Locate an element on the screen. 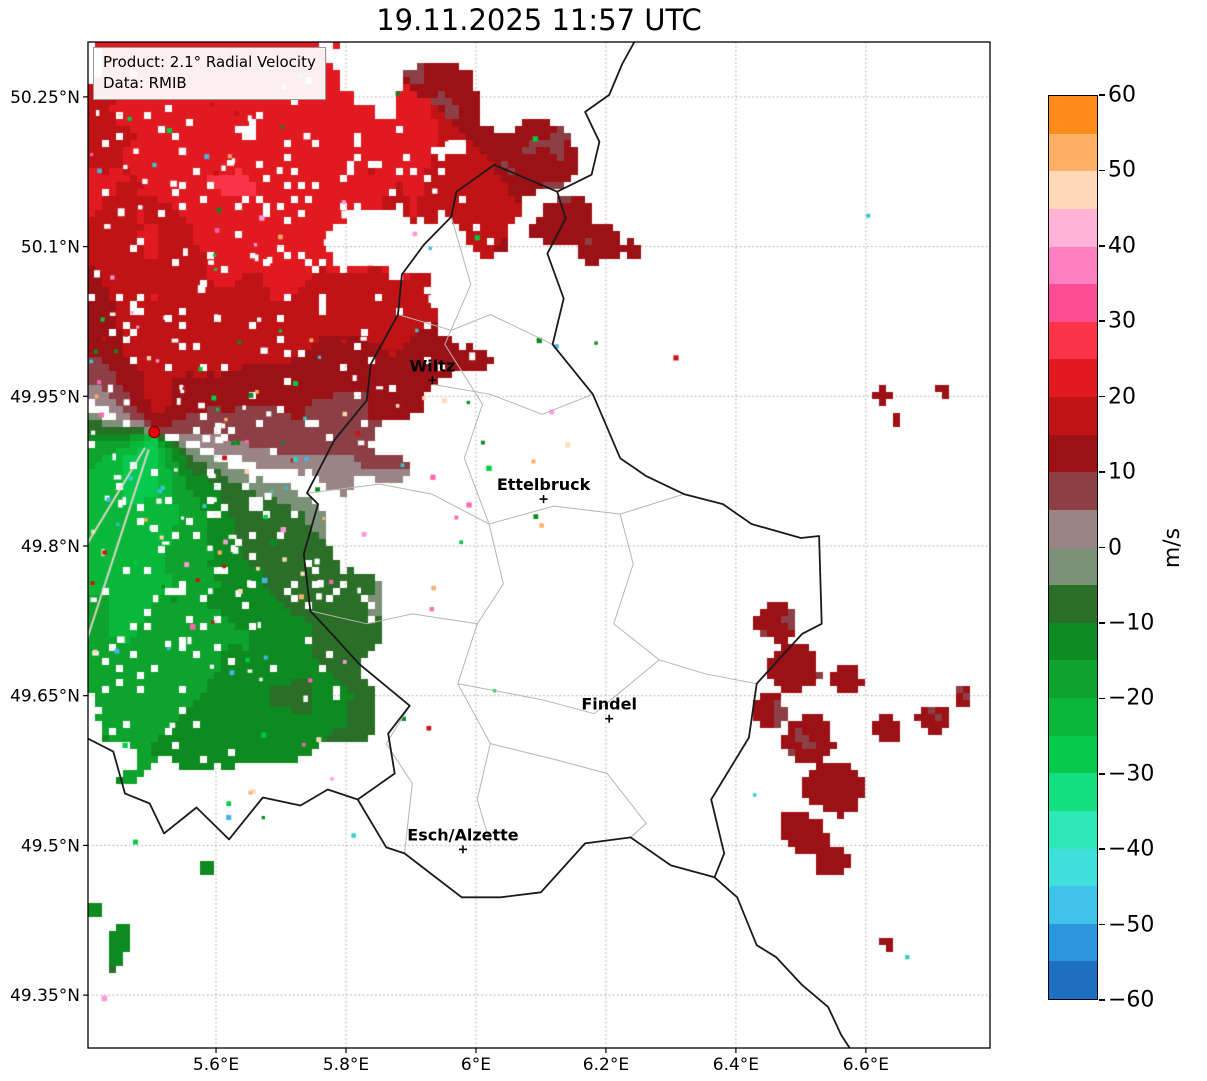 The image size is (1207, 1081). colorbar-tick-label: −40 is located at coordinates (1131, 849).